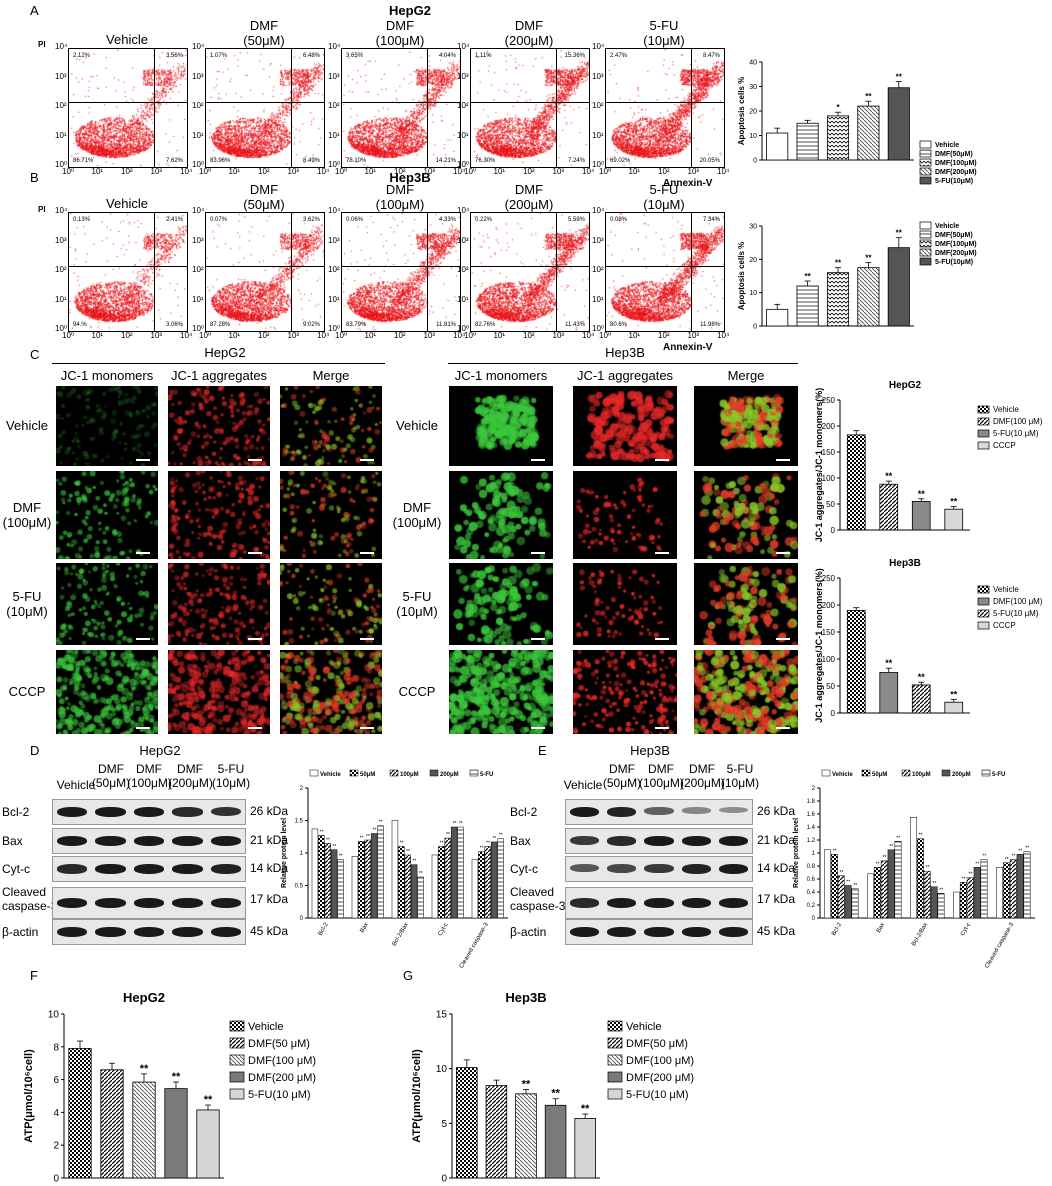 This screenshot has height=1186, width=1052. What do you see at coordinates (16, 812) in the screenshot?
I see `blot-protein-label: Bcl-2` at bounding box center [16, 812].